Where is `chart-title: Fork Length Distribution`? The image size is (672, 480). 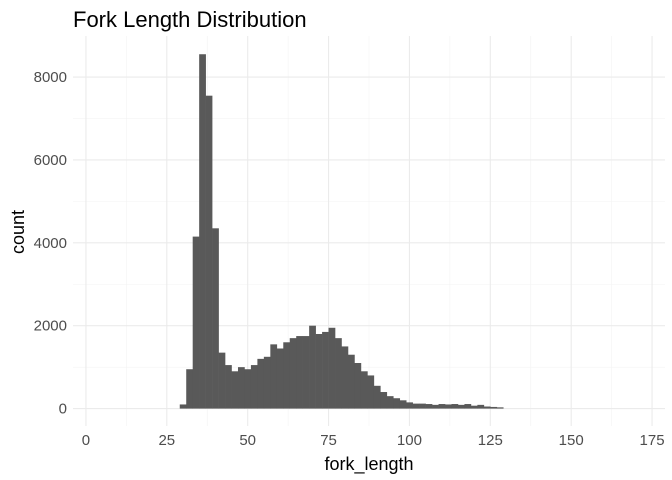 chart-title: Fork Length Distribution is located at coordinates (190, 19).